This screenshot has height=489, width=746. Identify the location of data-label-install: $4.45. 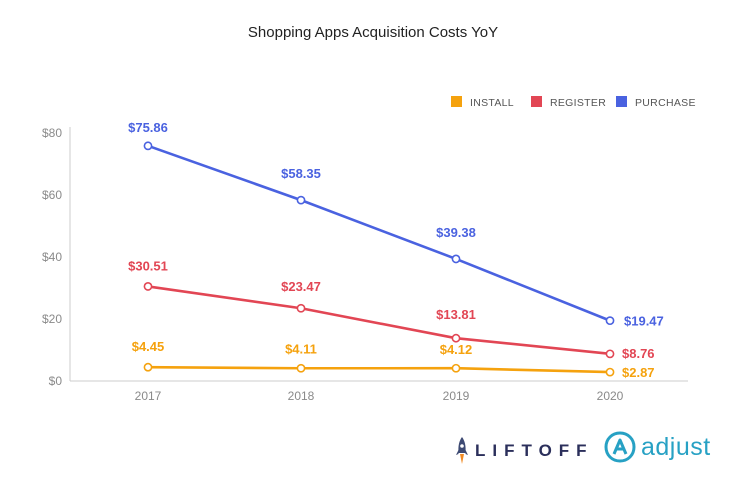
(148, 346).